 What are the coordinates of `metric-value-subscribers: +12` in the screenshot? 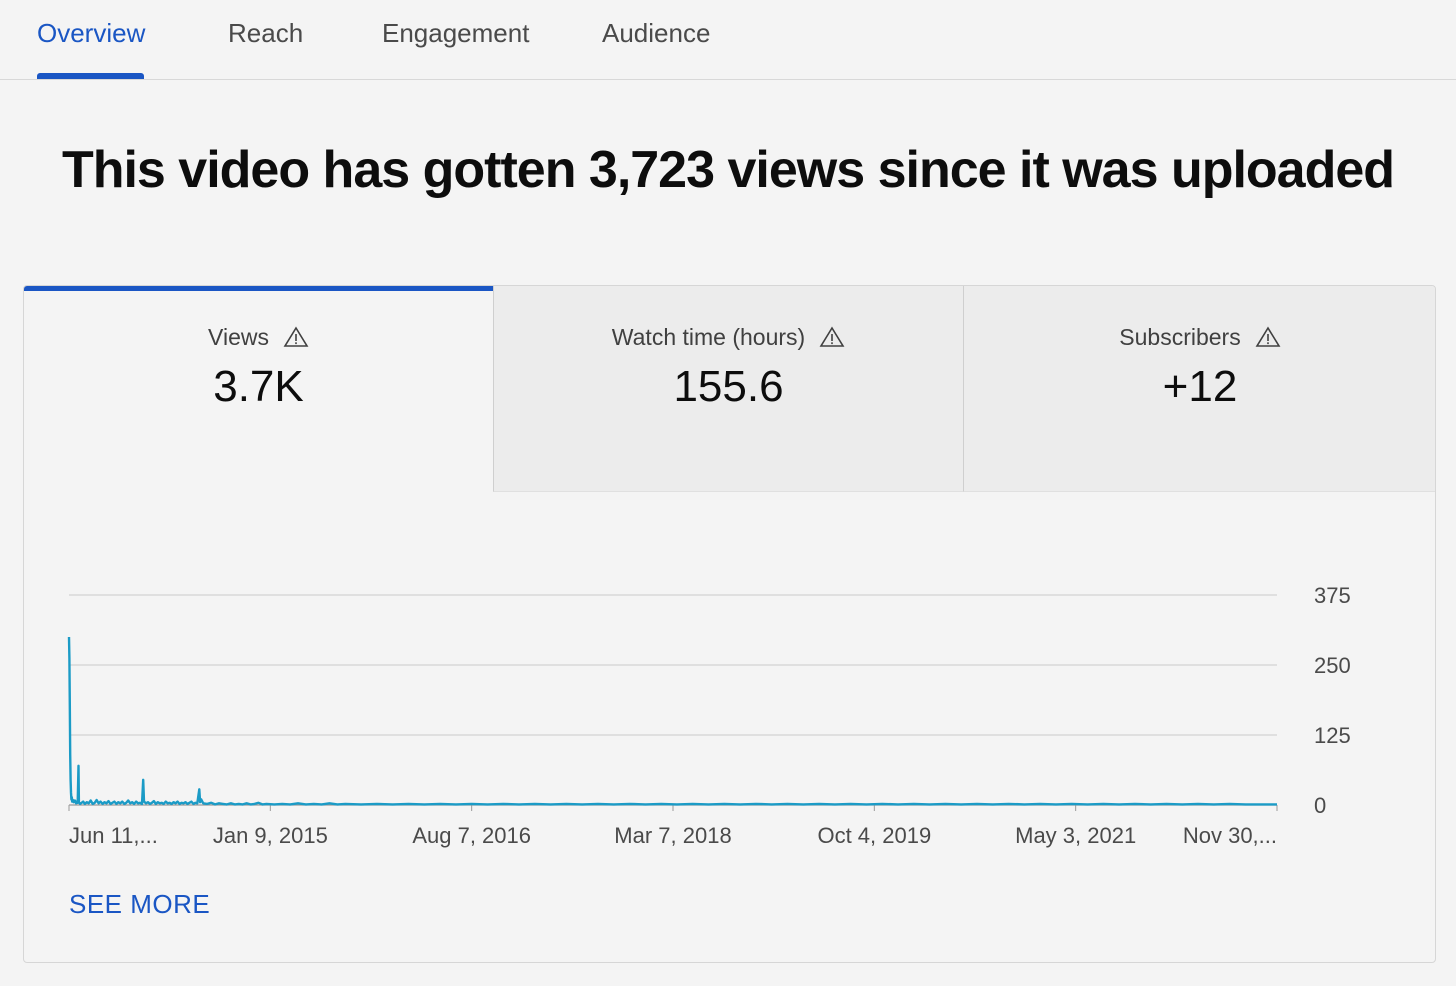 It's located at (1200, 386).